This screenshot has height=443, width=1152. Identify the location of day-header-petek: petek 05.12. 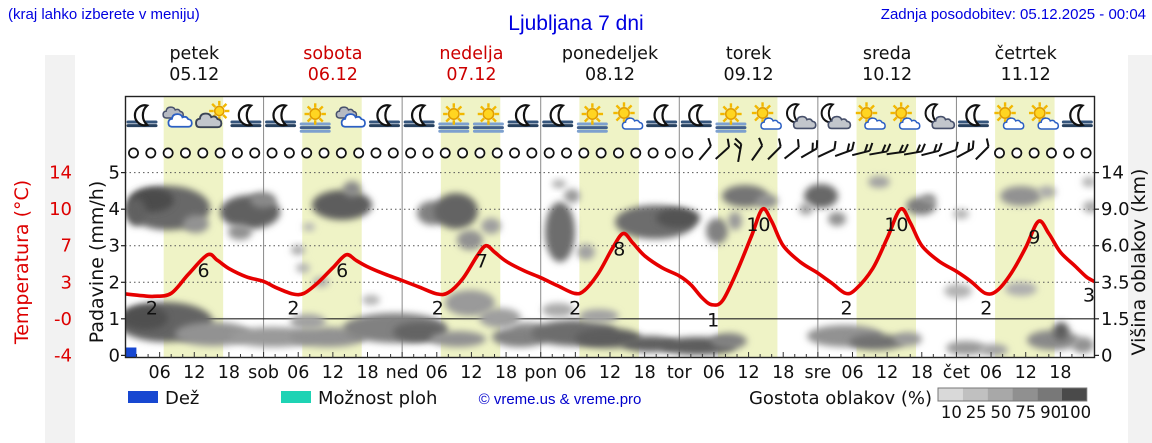
(194, 65).